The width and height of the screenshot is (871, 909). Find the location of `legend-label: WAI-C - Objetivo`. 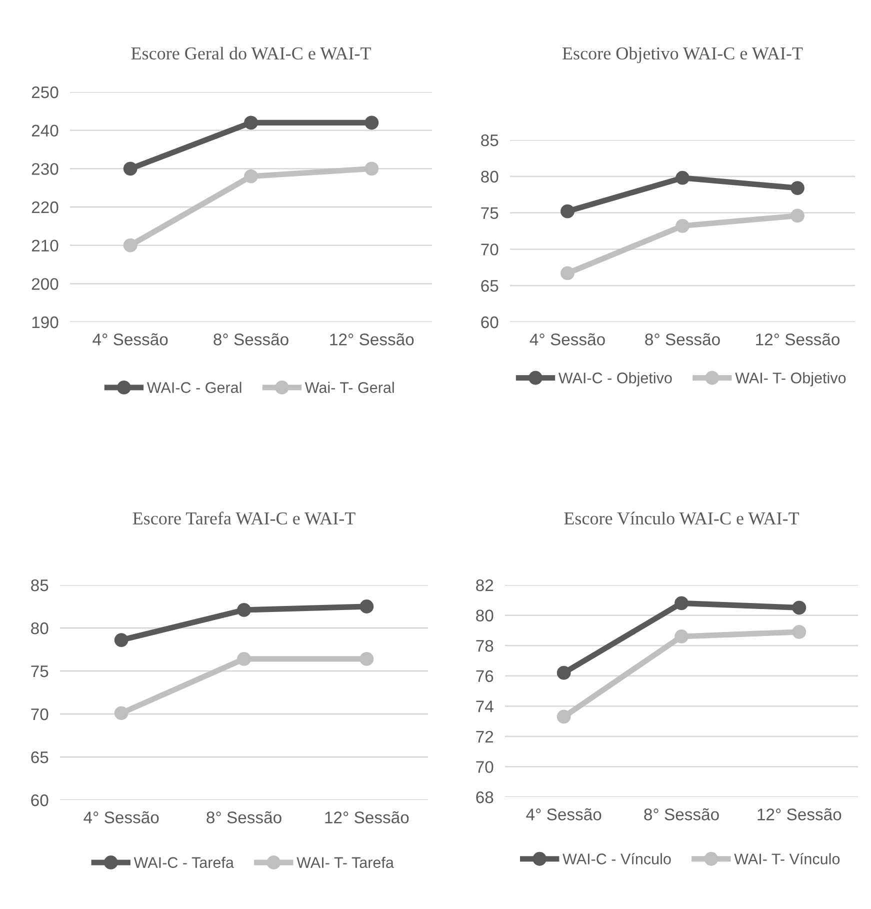

legend-label: WAI-C - Objetivo is located at coordinates (615, 379).